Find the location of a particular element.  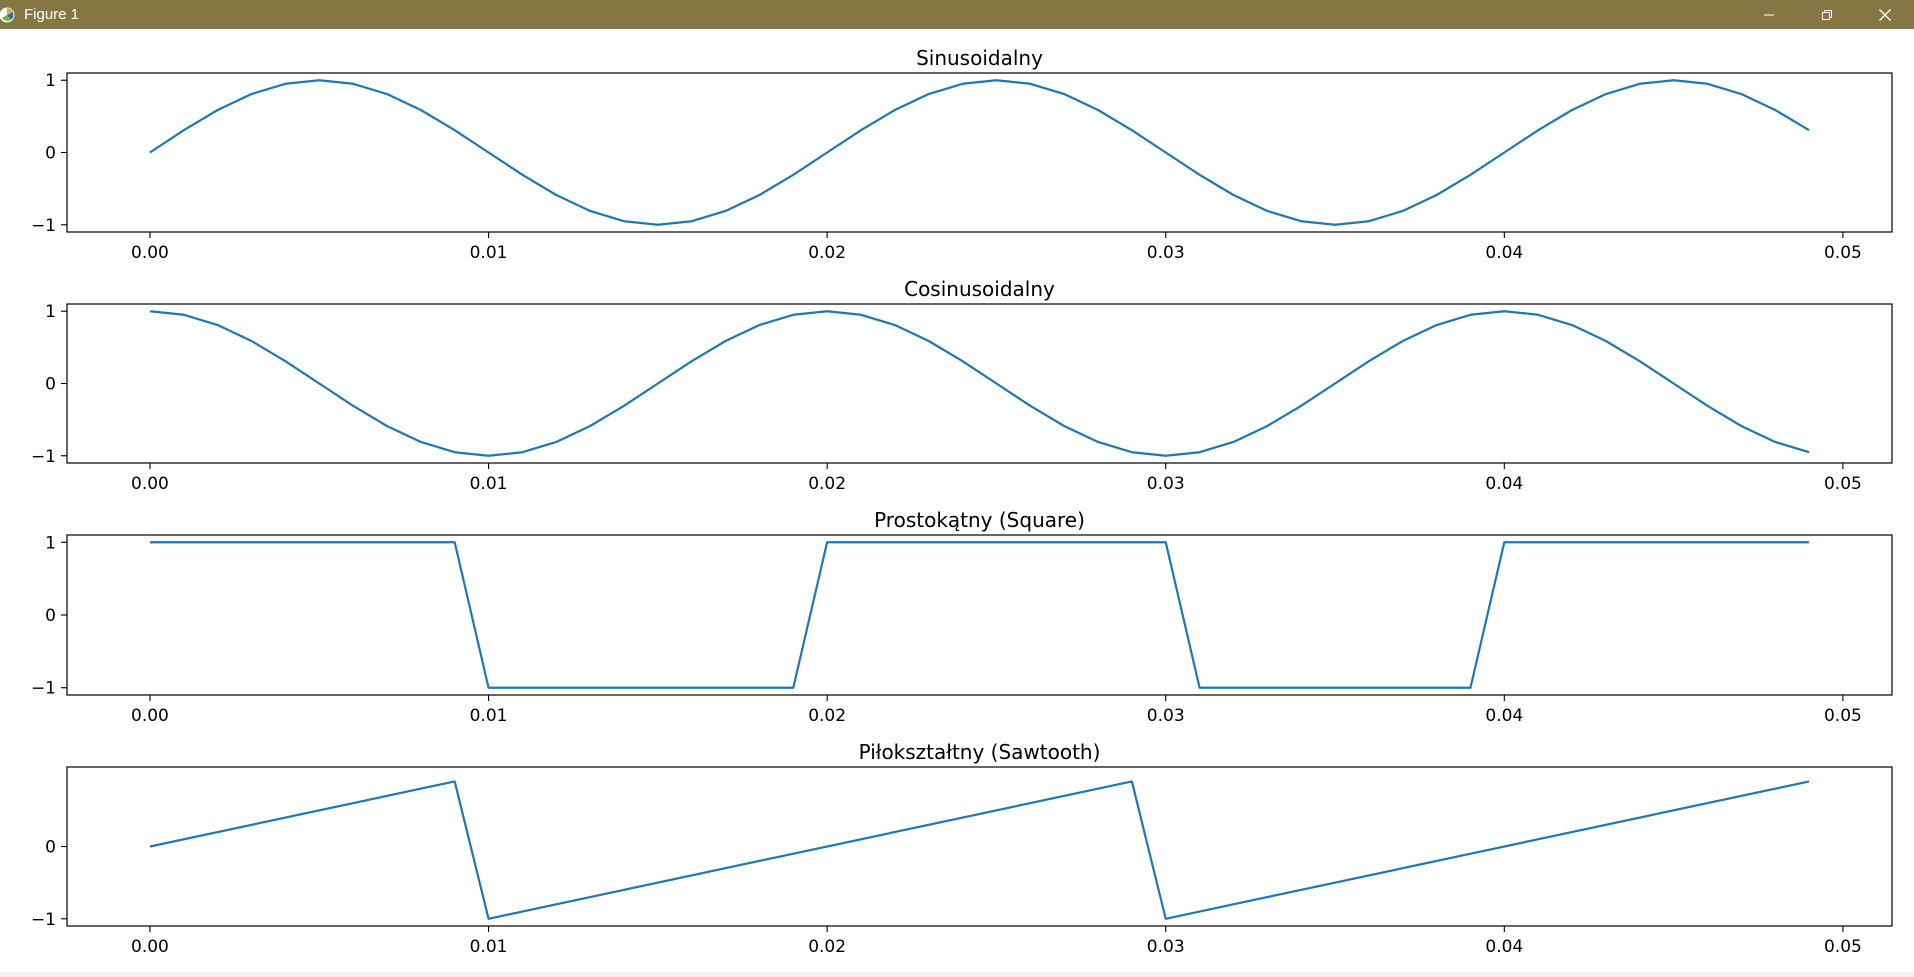

close-button is located at coordinates (1885, 14).